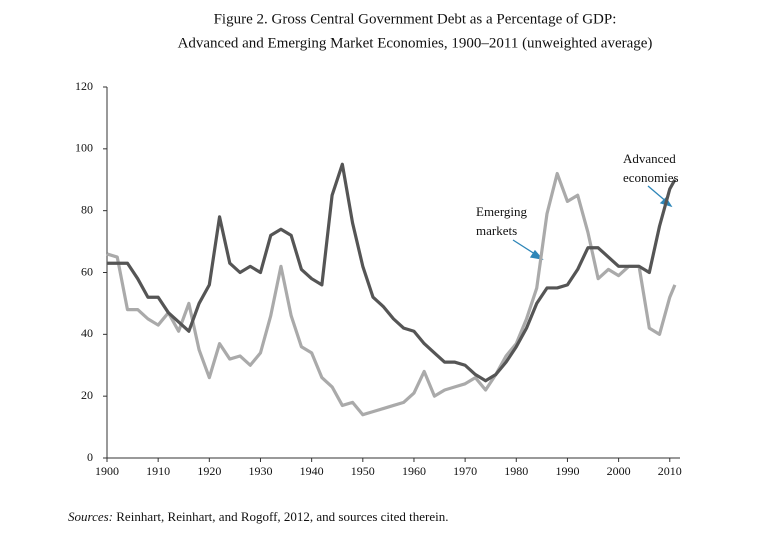 The height and width of the screenshot is (536, 768). I want to click on y-tick-label: 20, so click(87, 395).